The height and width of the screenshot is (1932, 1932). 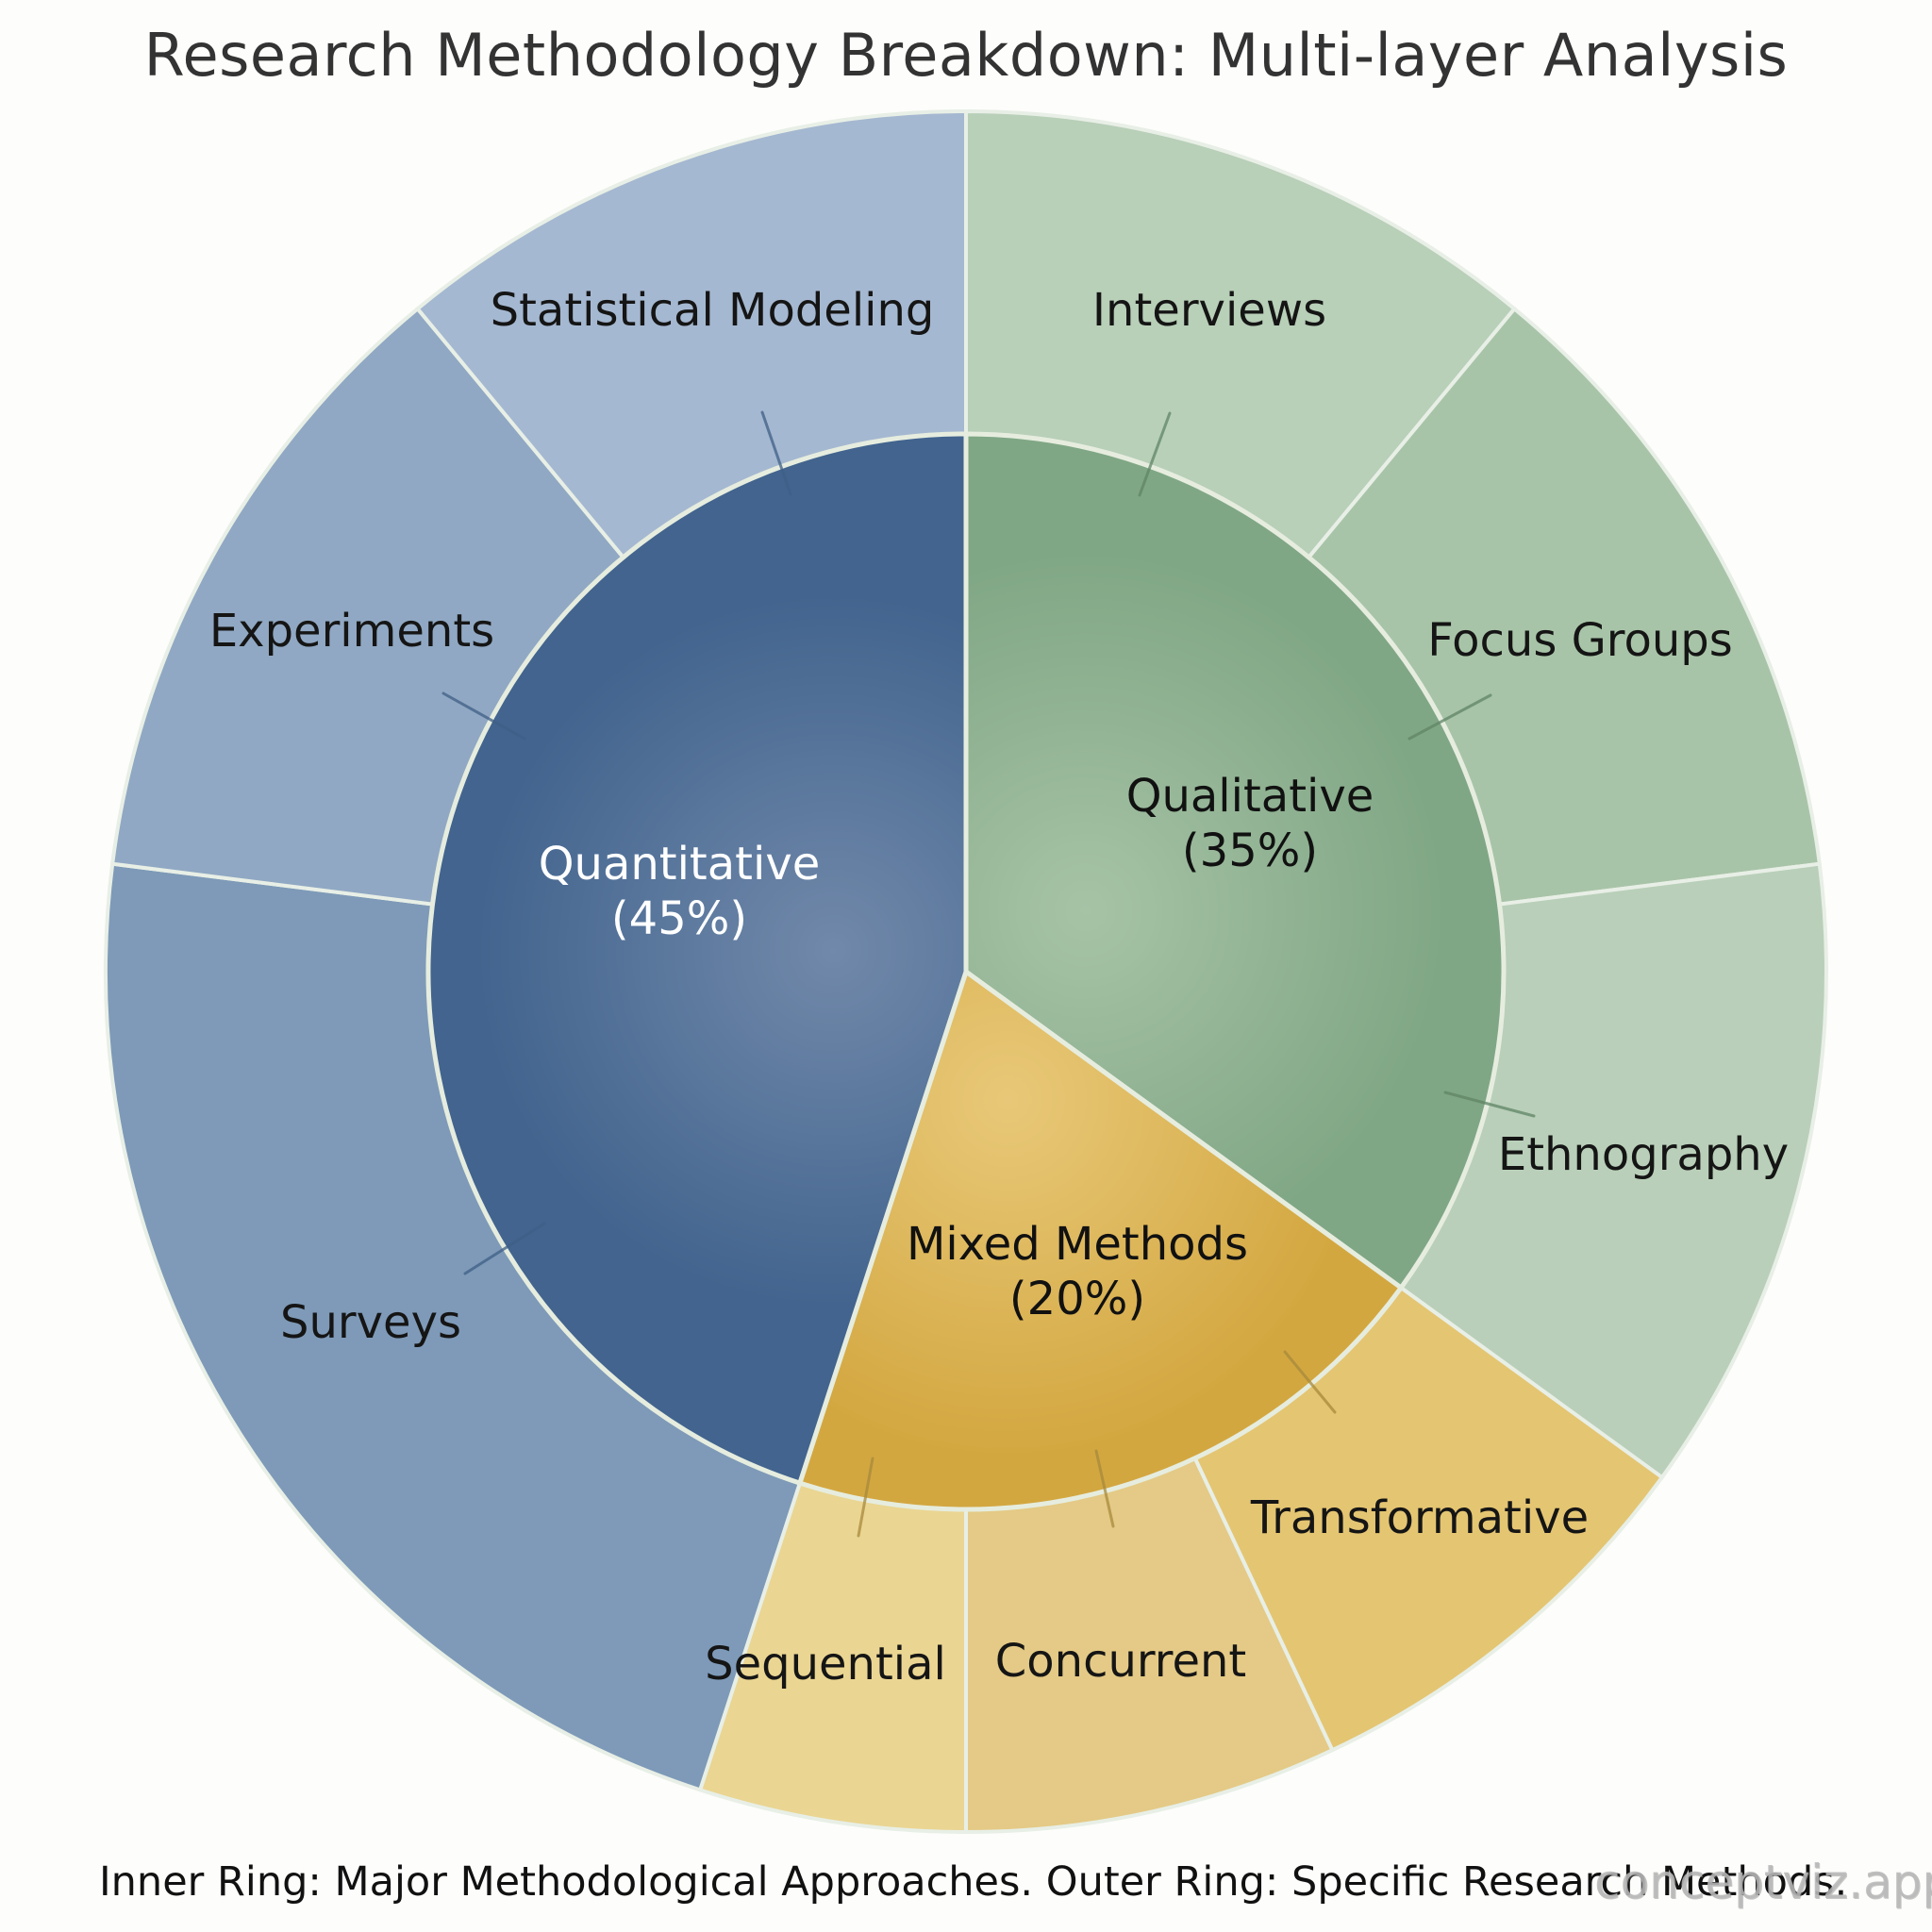 I want to click on leader-line-surveys, so click(x=505, y=1248).